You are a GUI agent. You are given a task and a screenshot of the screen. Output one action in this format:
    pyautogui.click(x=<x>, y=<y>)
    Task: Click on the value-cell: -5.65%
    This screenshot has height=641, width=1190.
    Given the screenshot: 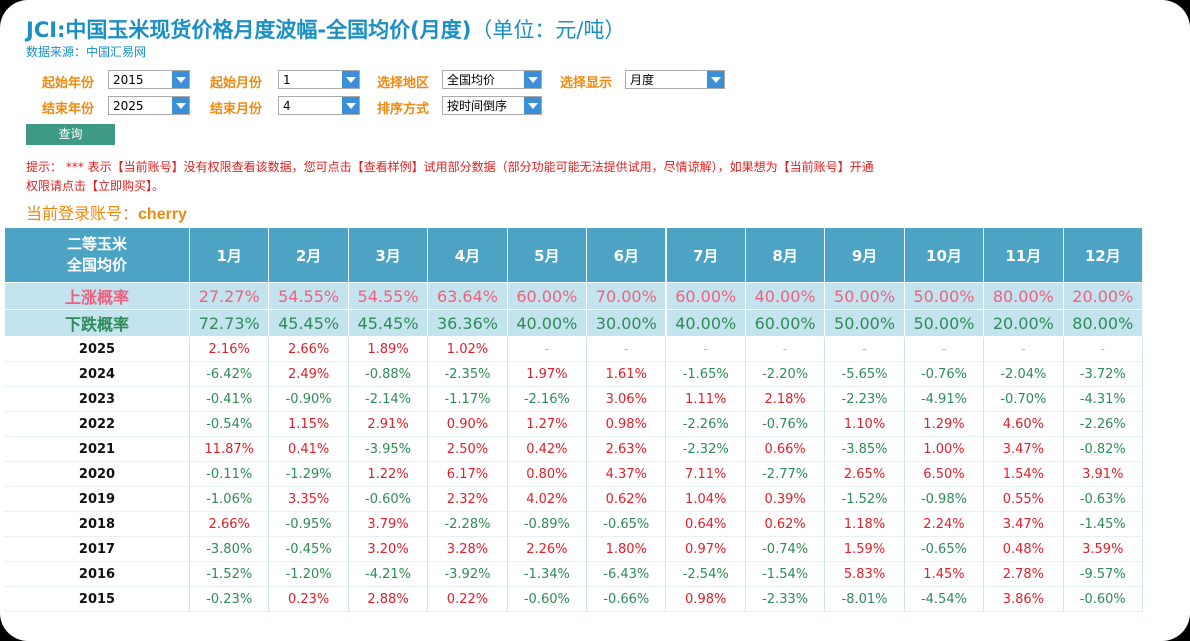 What is the action you would take?
    pyautogui.click(x=865, y=374)
    